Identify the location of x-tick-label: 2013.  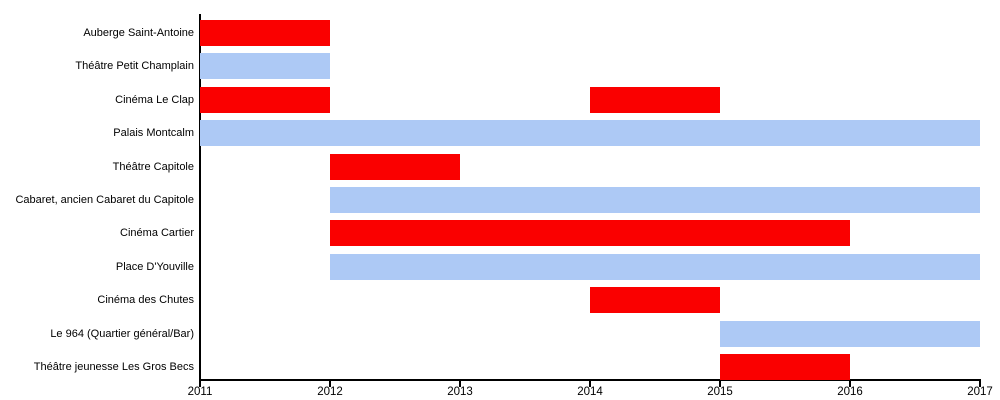
(460, 392).